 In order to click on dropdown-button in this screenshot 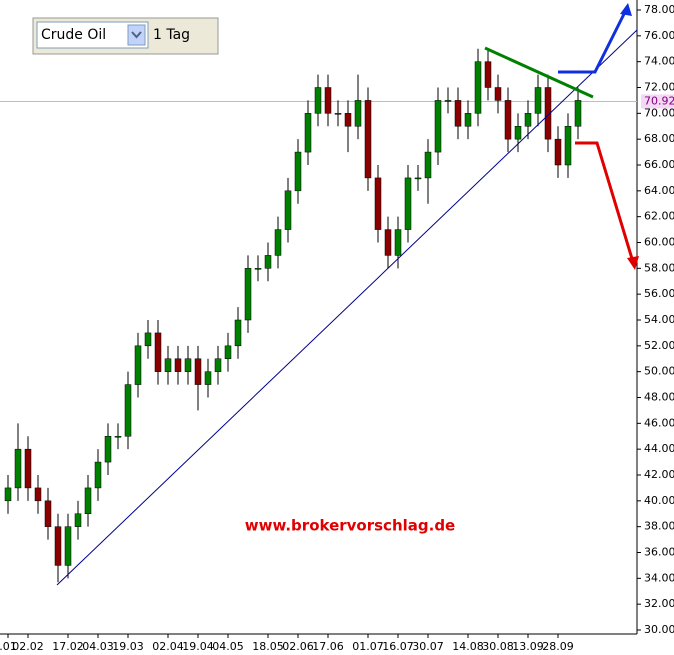, I will do `click(136, 35)`.